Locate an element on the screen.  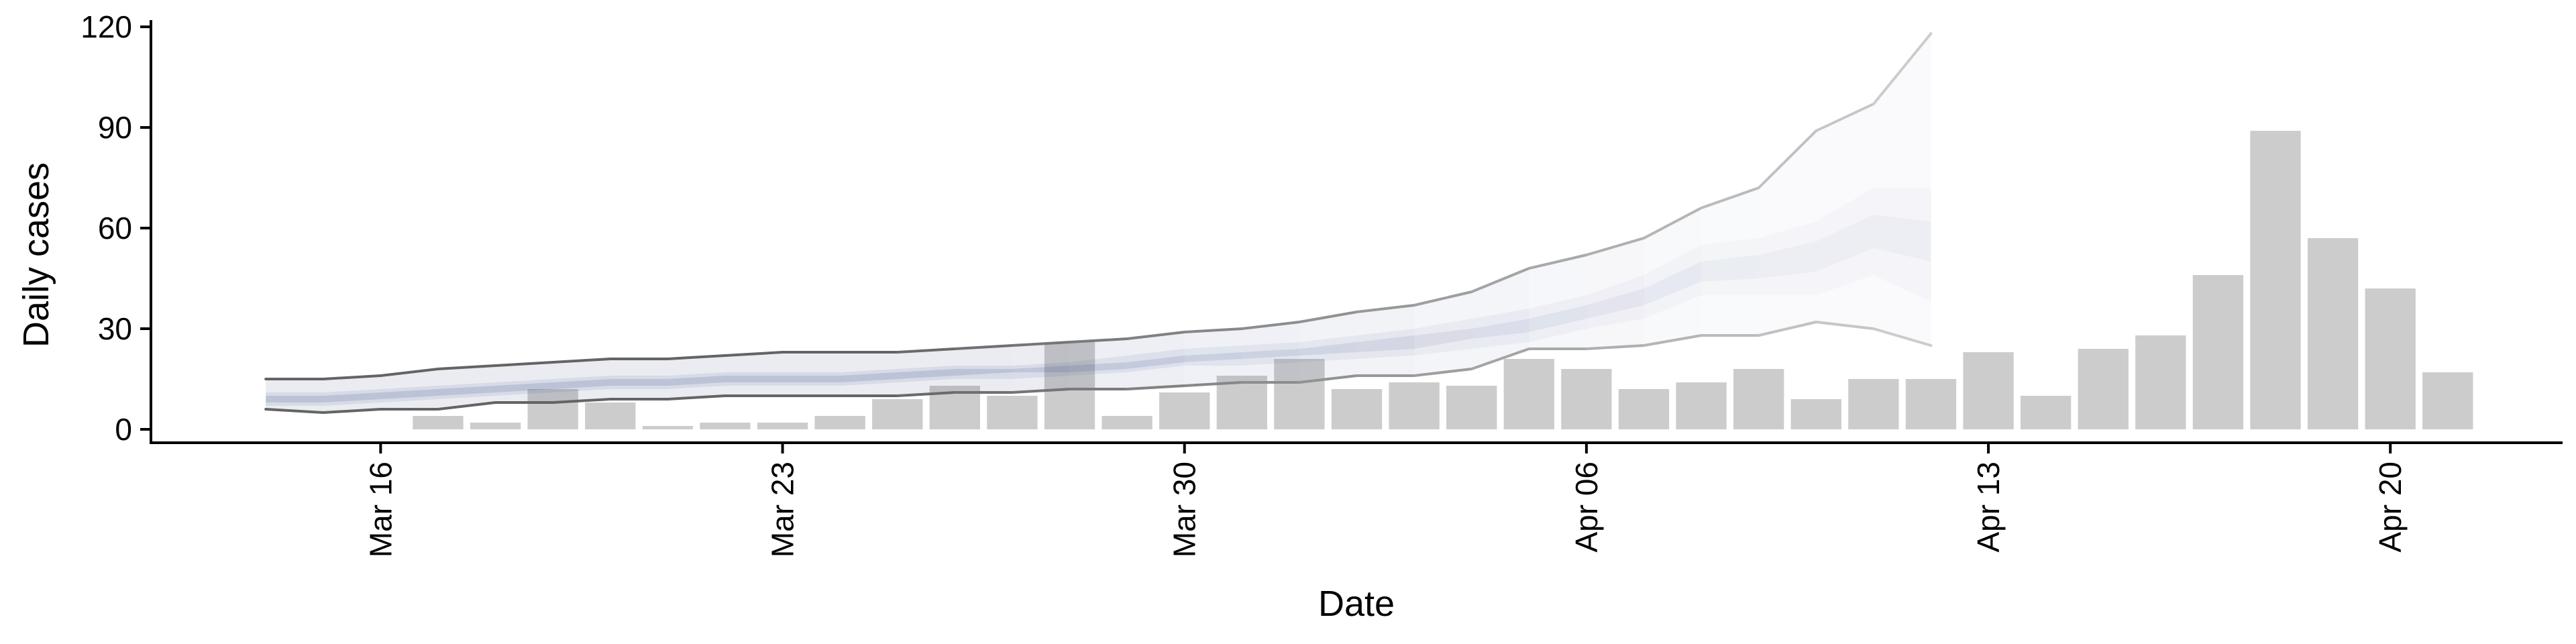
y-tick-label: 0 is located at coordinates (123, 429).